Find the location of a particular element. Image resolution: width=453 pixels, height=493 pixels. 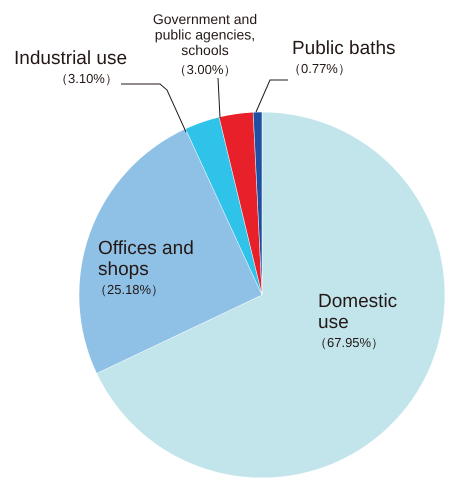

slice-label: Domestic use is located at coordinates (358, 312).